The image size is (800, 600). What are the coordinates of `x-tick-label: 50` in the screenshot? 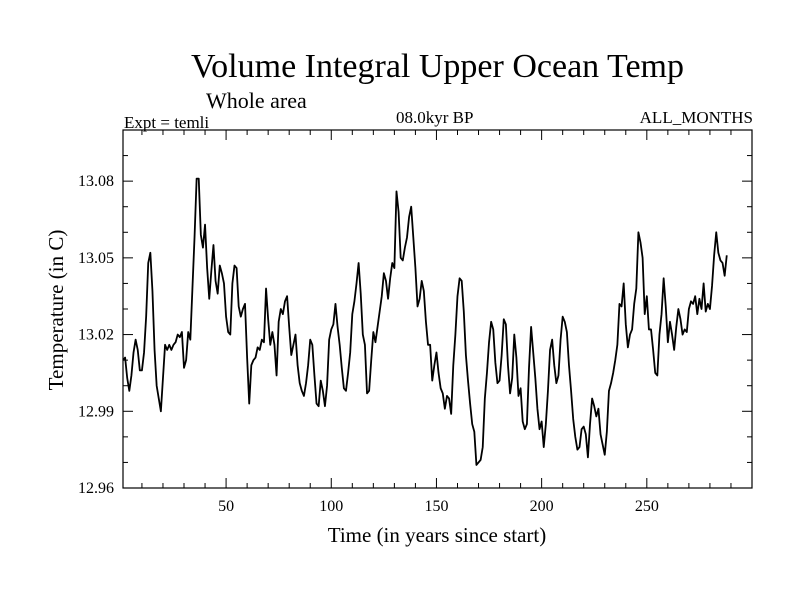 It's located at (226, 506).